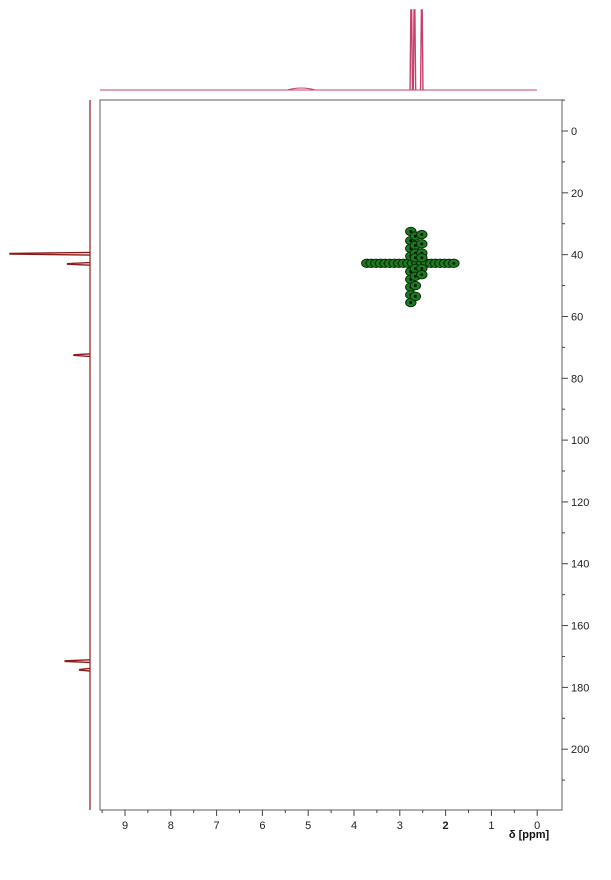 This screenshot has height=880, width=611. I want to click on x-axis: 9 8 7 6 5 4 3 2 1 0, so click(320, 821).